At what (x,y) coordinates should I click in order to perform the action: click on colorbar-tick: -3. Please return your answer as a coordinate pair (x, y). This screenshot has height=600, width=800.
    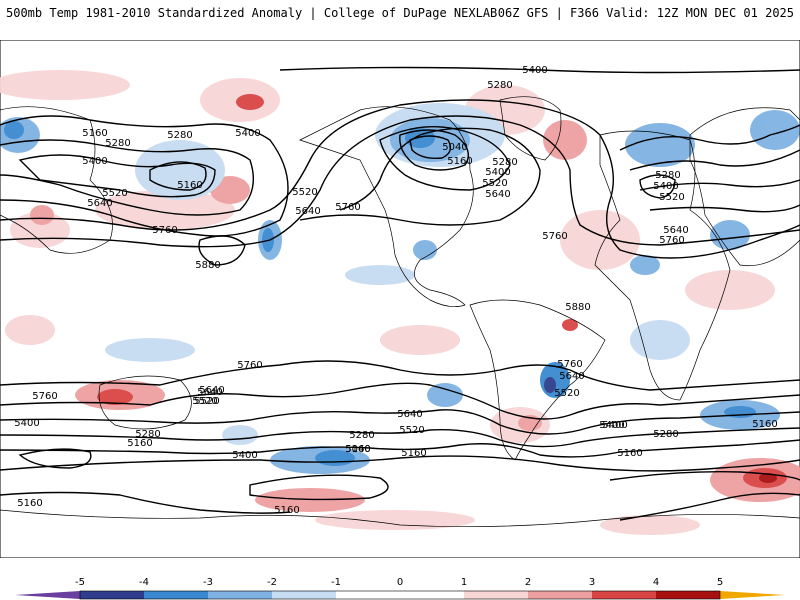
    Looking at the image, I should click on (208, 582).